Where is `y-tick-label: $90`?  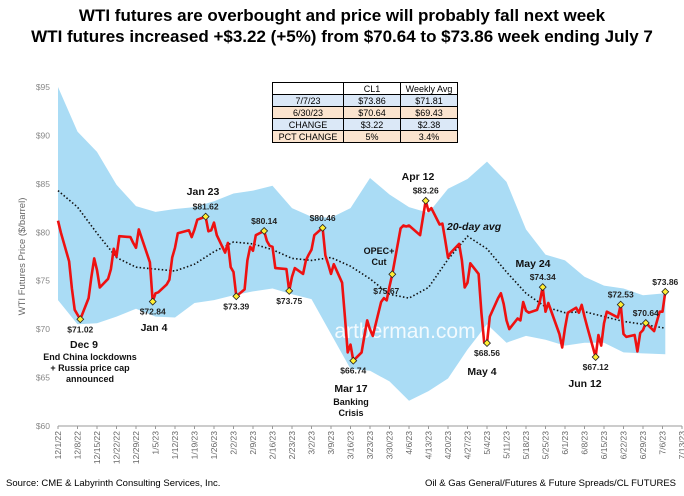 y-tick-label: $90 is located at coordinates (43, 135).